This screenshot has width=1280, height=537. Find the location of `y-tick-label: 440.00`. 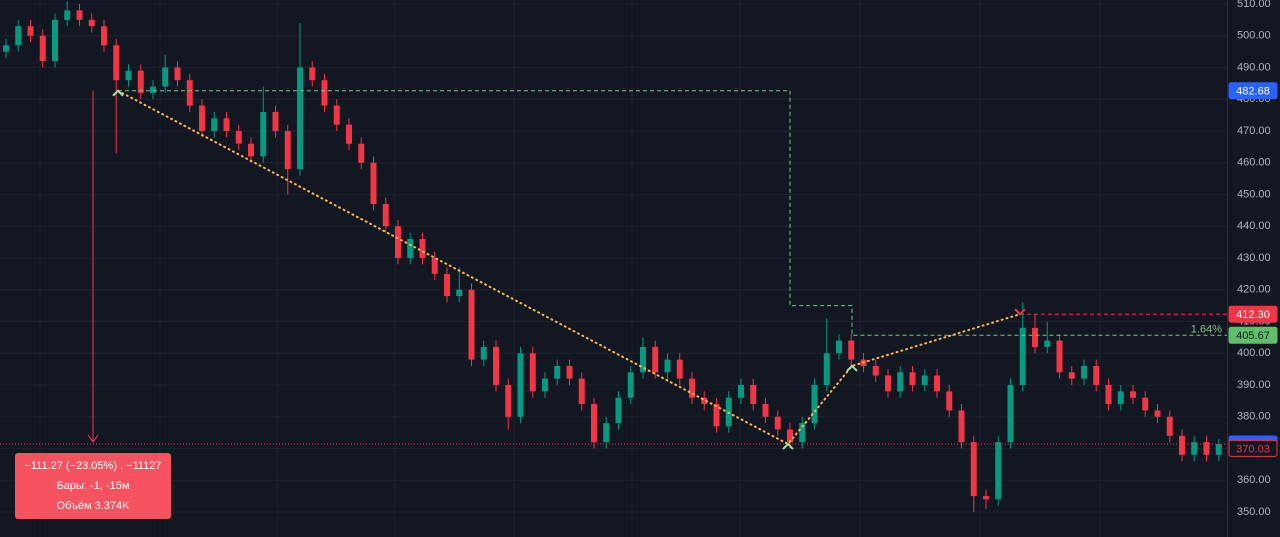

y-tick-label: 440.00 is located at coordinates (1254, 226).